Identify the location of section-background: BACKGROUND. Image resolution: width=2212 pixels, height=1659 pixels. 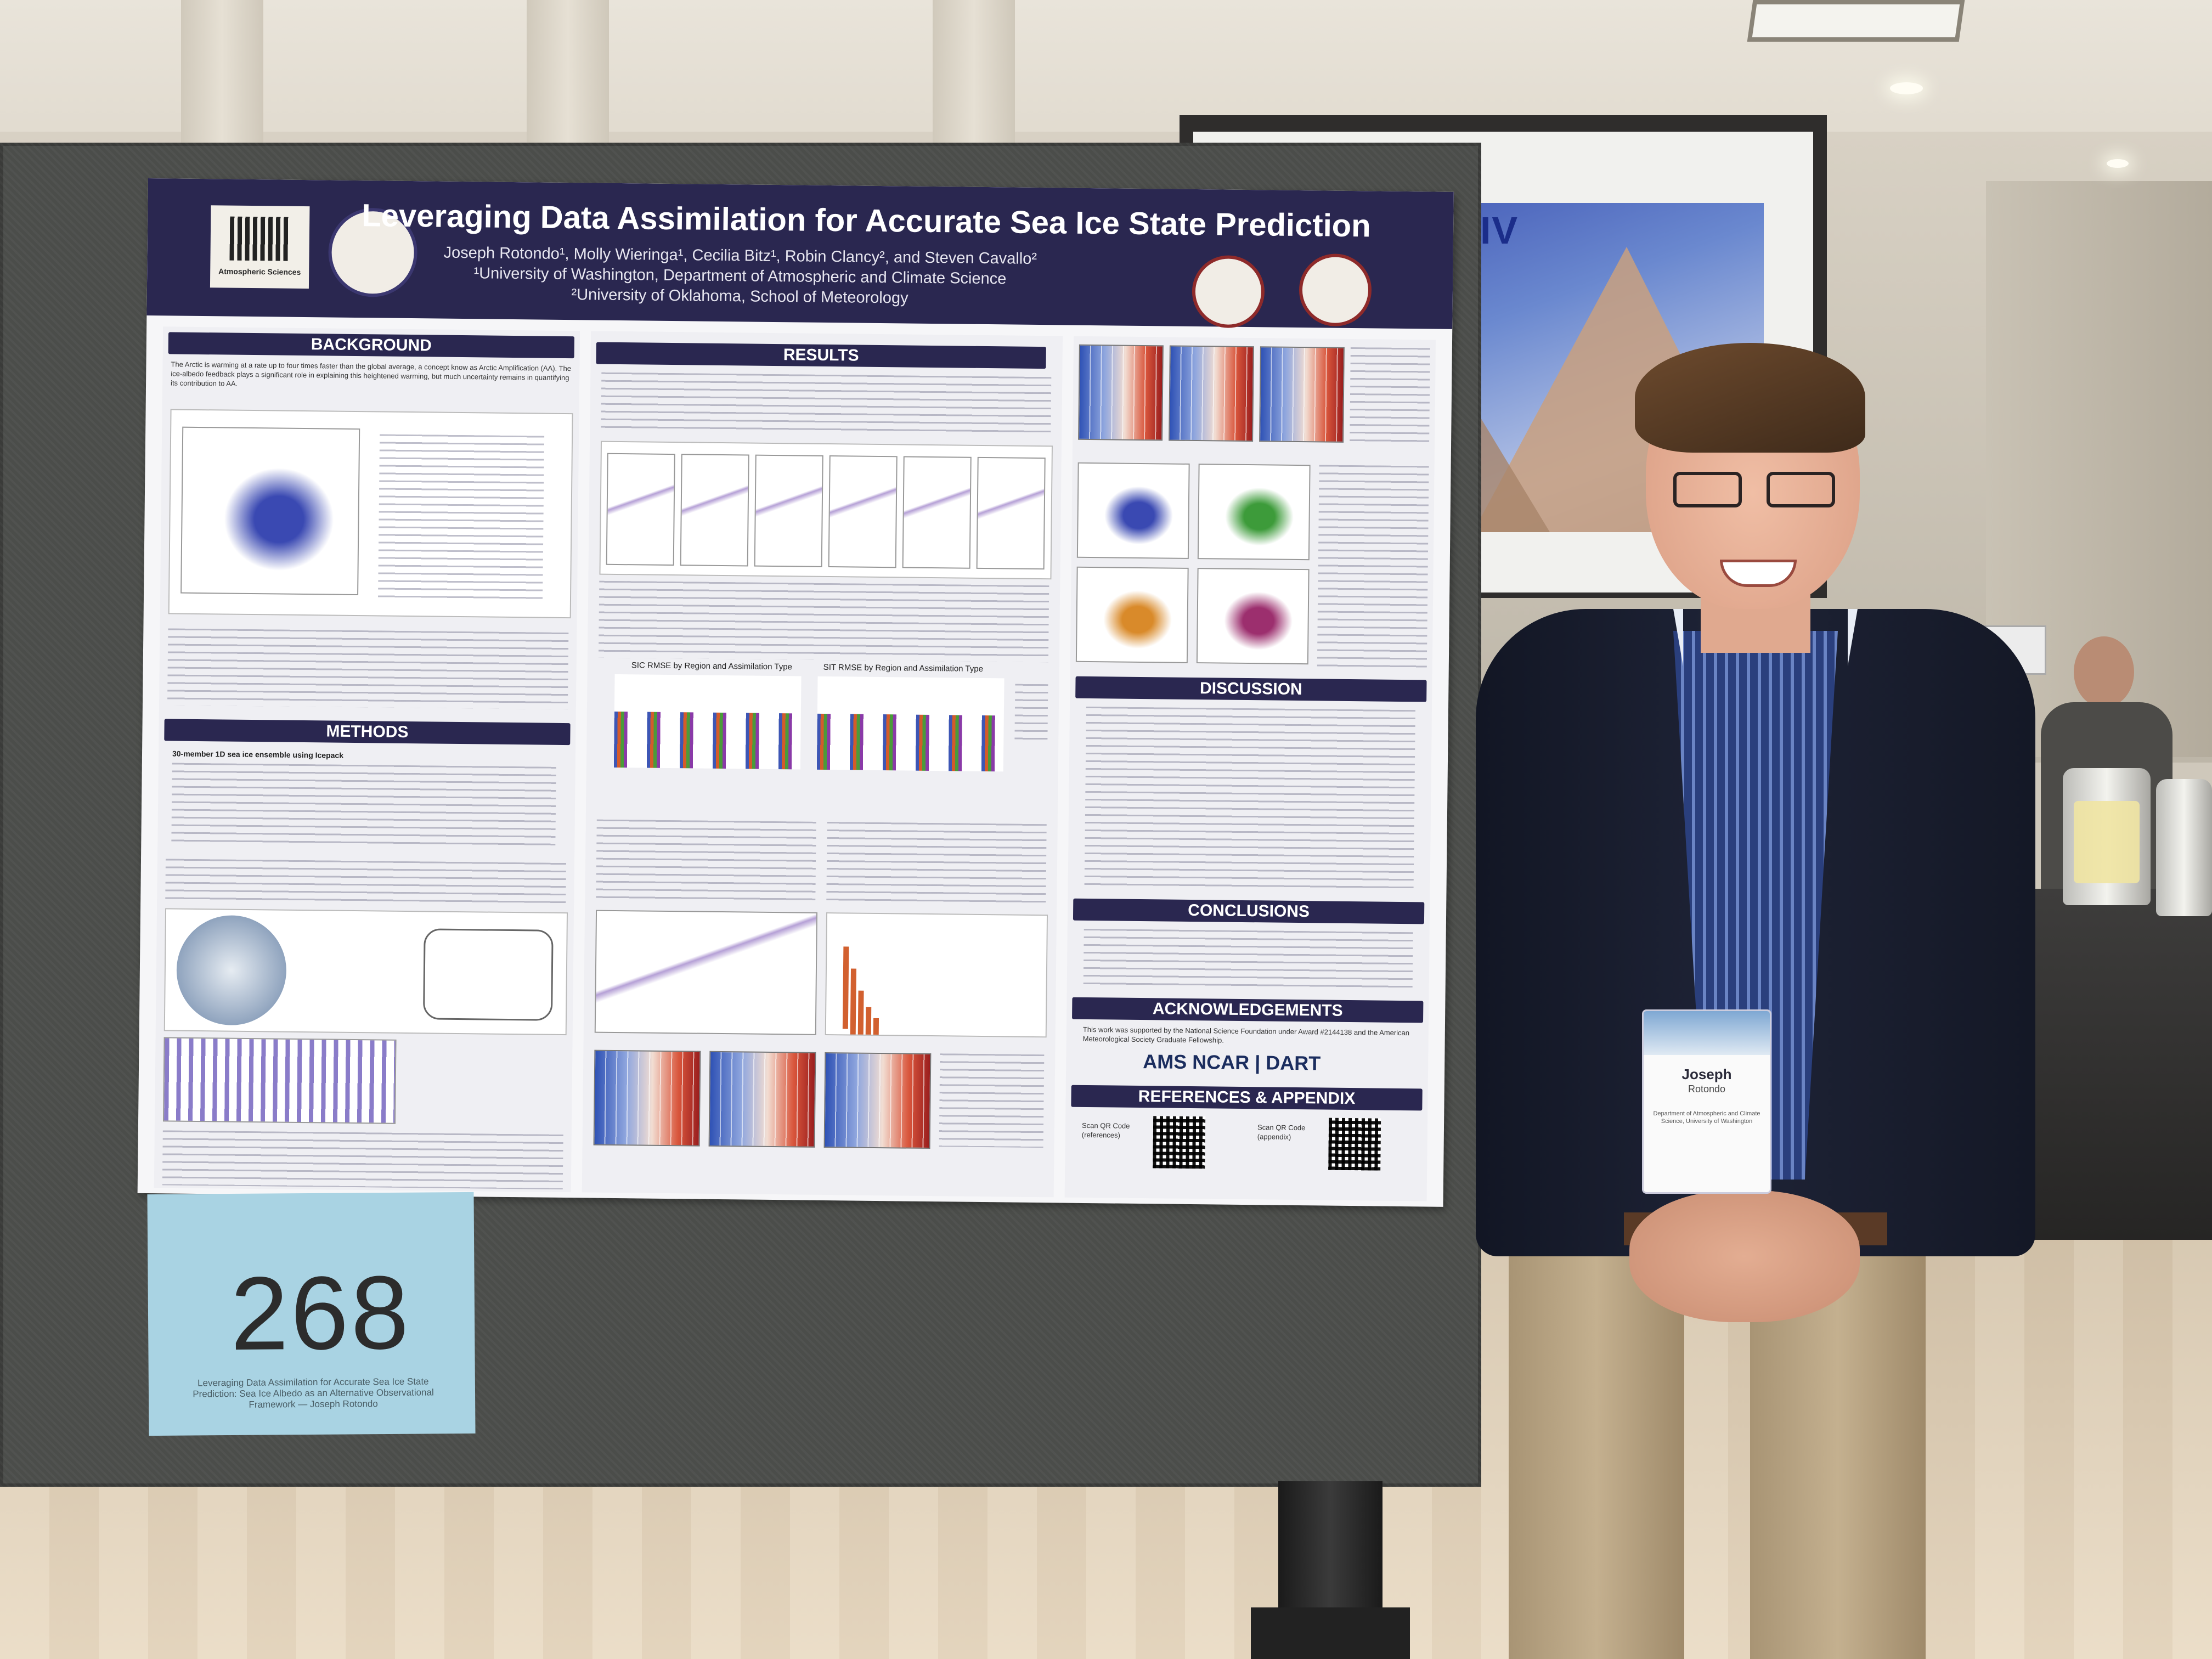
(371, 345).